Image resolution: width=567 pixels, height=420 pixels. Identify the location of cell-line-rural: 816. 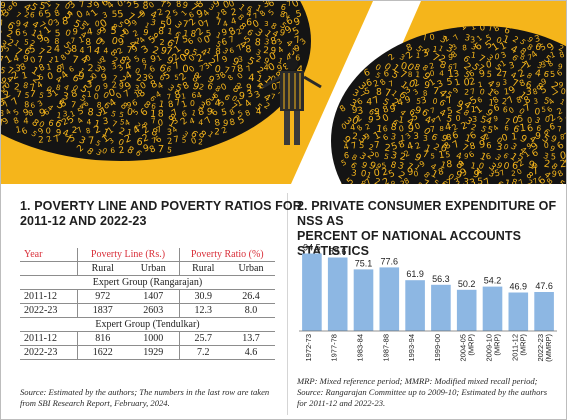
(102, 338).